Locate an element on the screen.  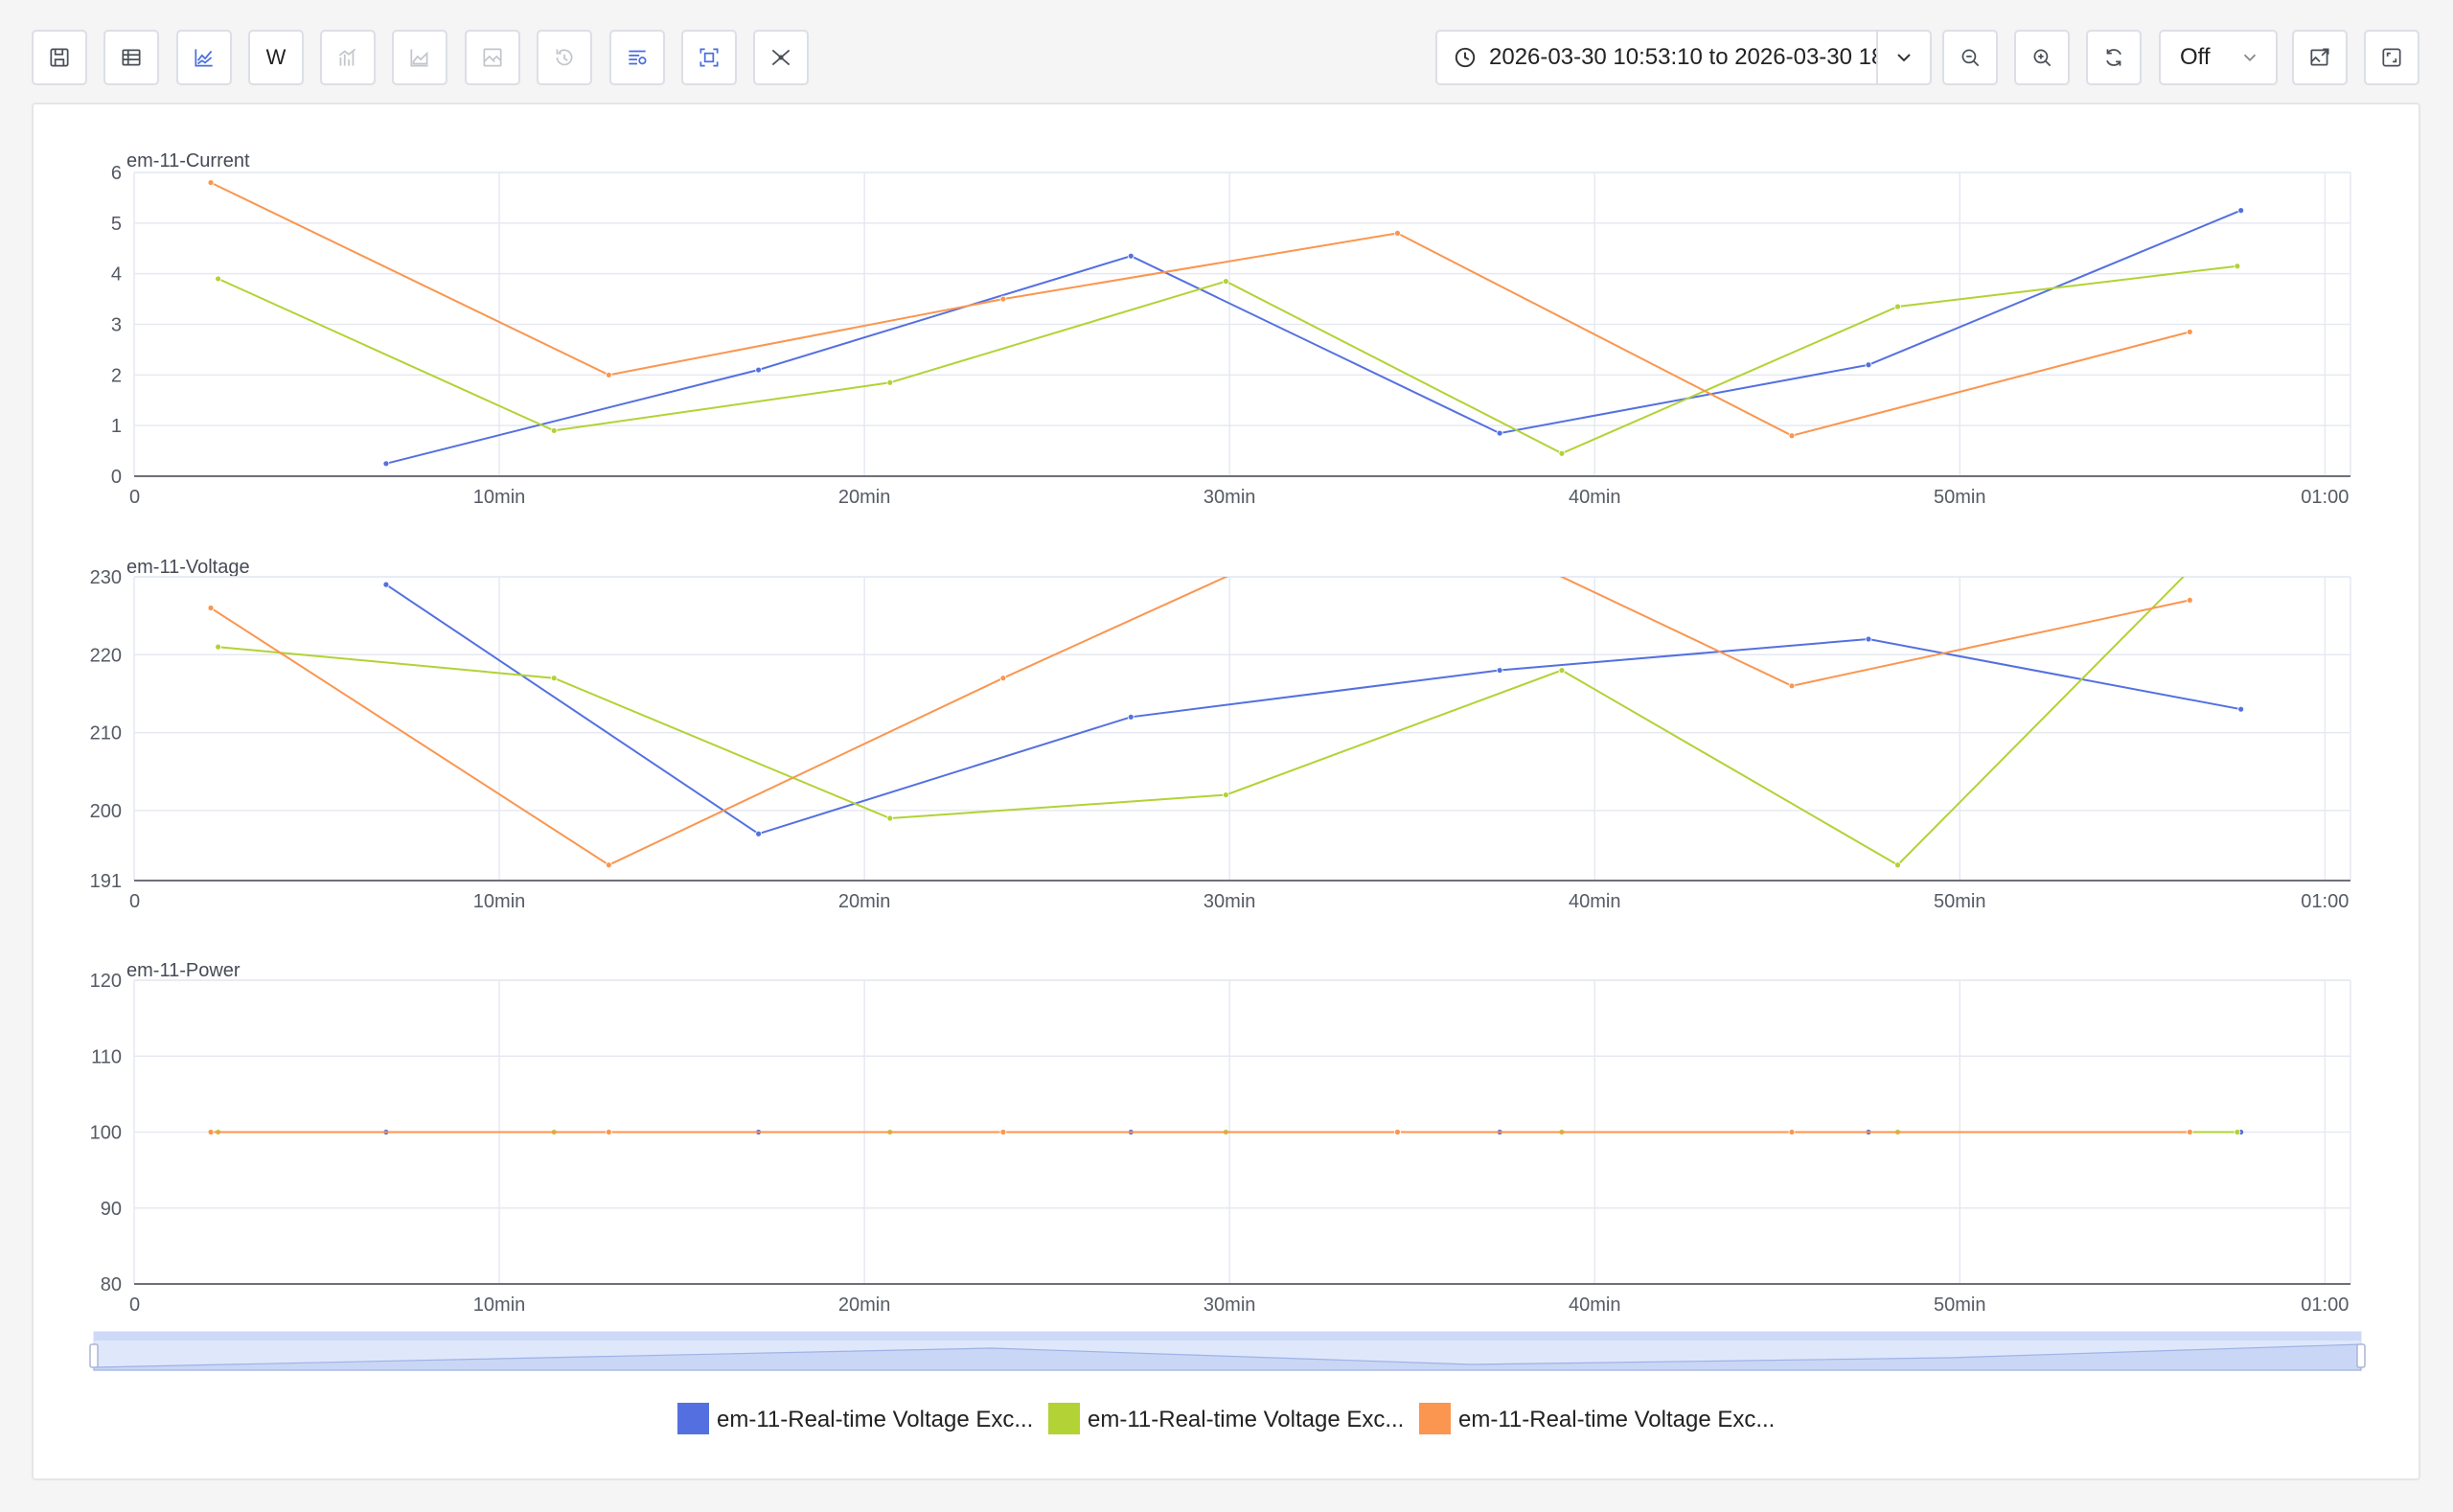
x-tick-label: 50min is located at coordinates (1959, 497).